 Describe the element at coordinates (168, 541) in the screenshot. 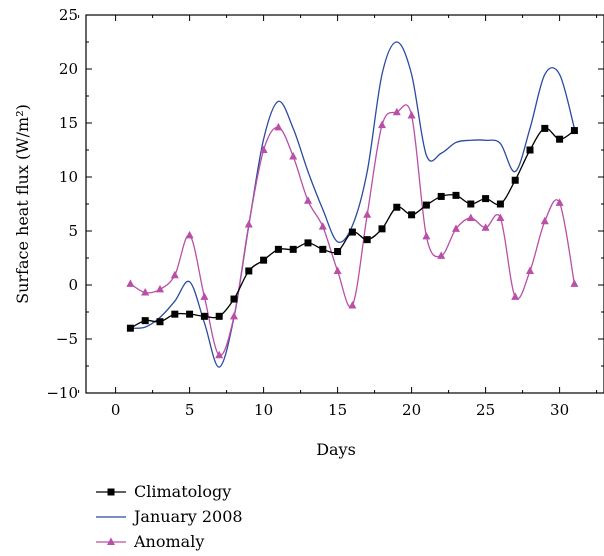

I see `legend-label-anomaly: Anomaly` at that location.